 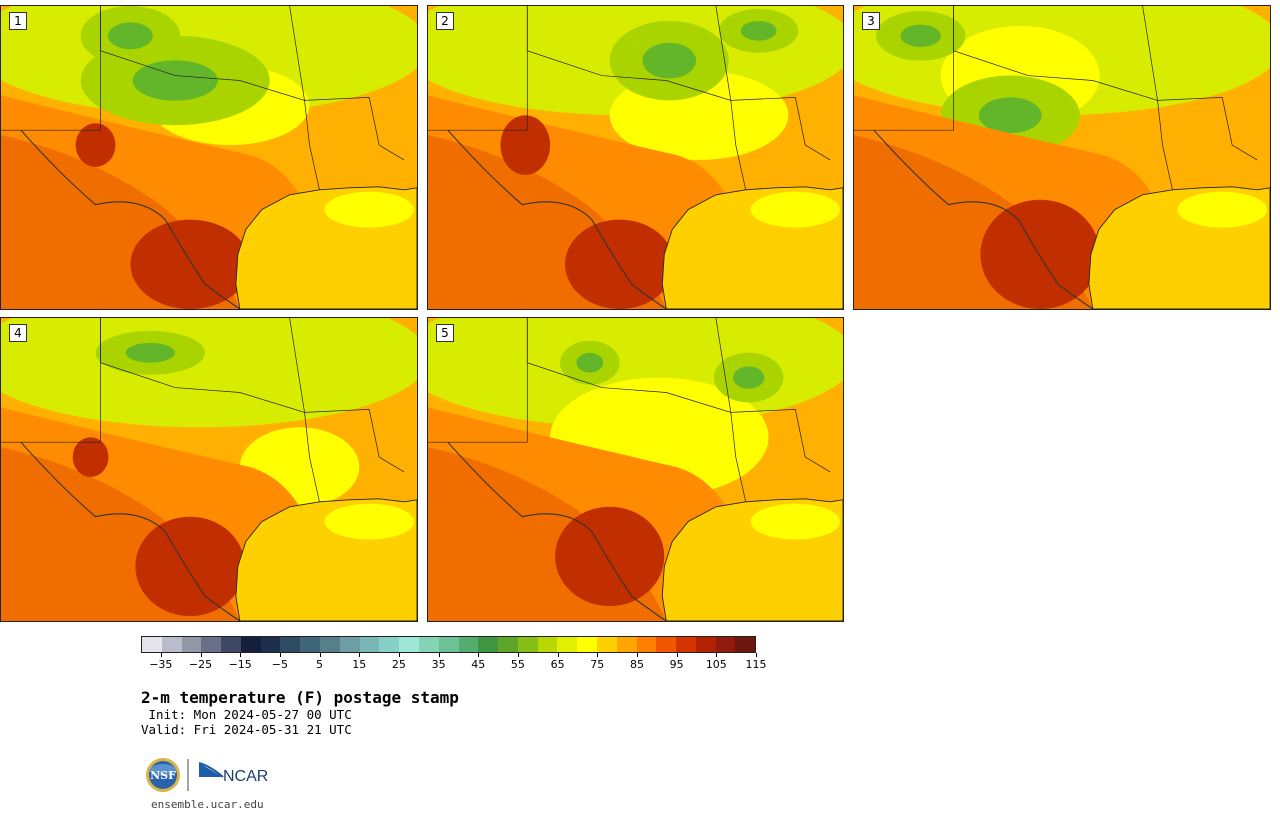 I want to click on panel-number-label: 3, so click(x=871, y=21).